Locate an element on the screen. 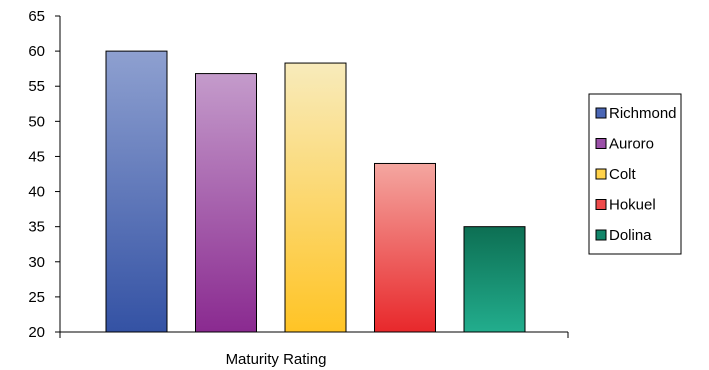 The height and width of the screenshot is (370, 709). legend-label: Colt is located at coordinates (623, 174).